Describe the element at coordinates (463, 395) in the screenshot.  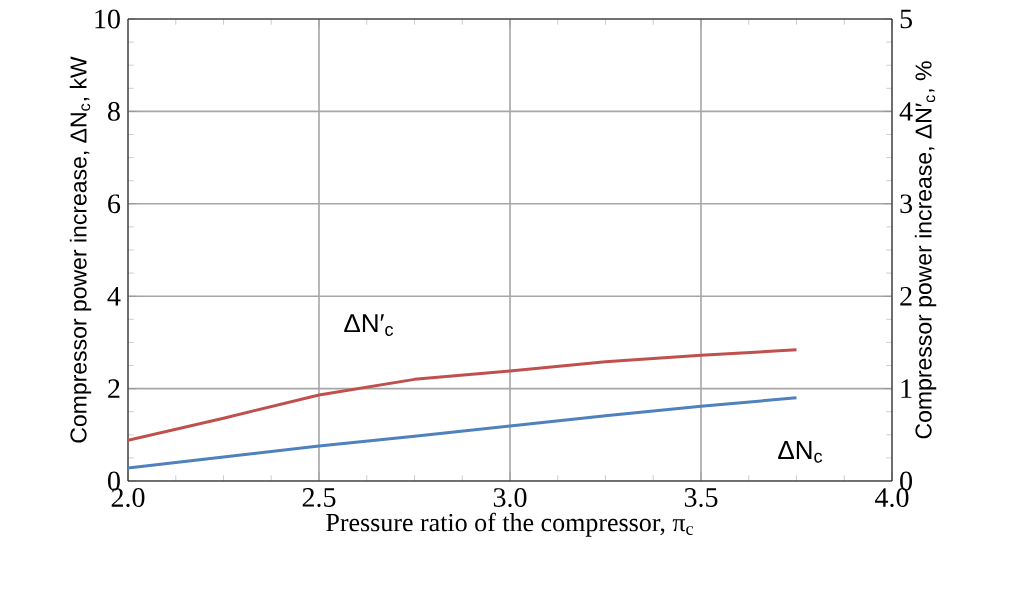
I see `line-series` at that location.